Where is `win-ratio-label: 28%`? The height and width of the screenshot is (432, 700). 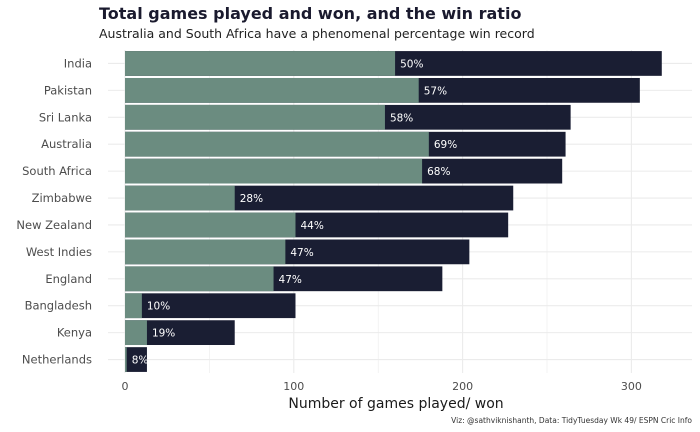 win-ratio-label: 28% is located at coordinates (251, 199).